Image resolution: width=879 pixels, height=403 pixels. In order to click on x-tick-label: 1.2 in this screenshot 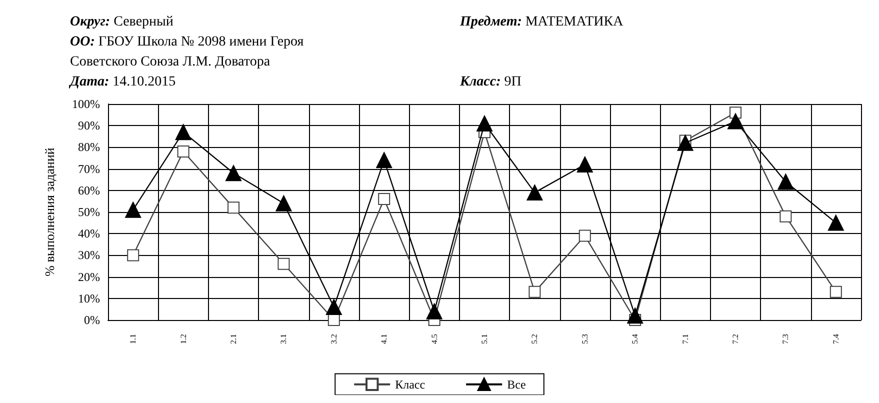, I will do `click(183, 339)`.